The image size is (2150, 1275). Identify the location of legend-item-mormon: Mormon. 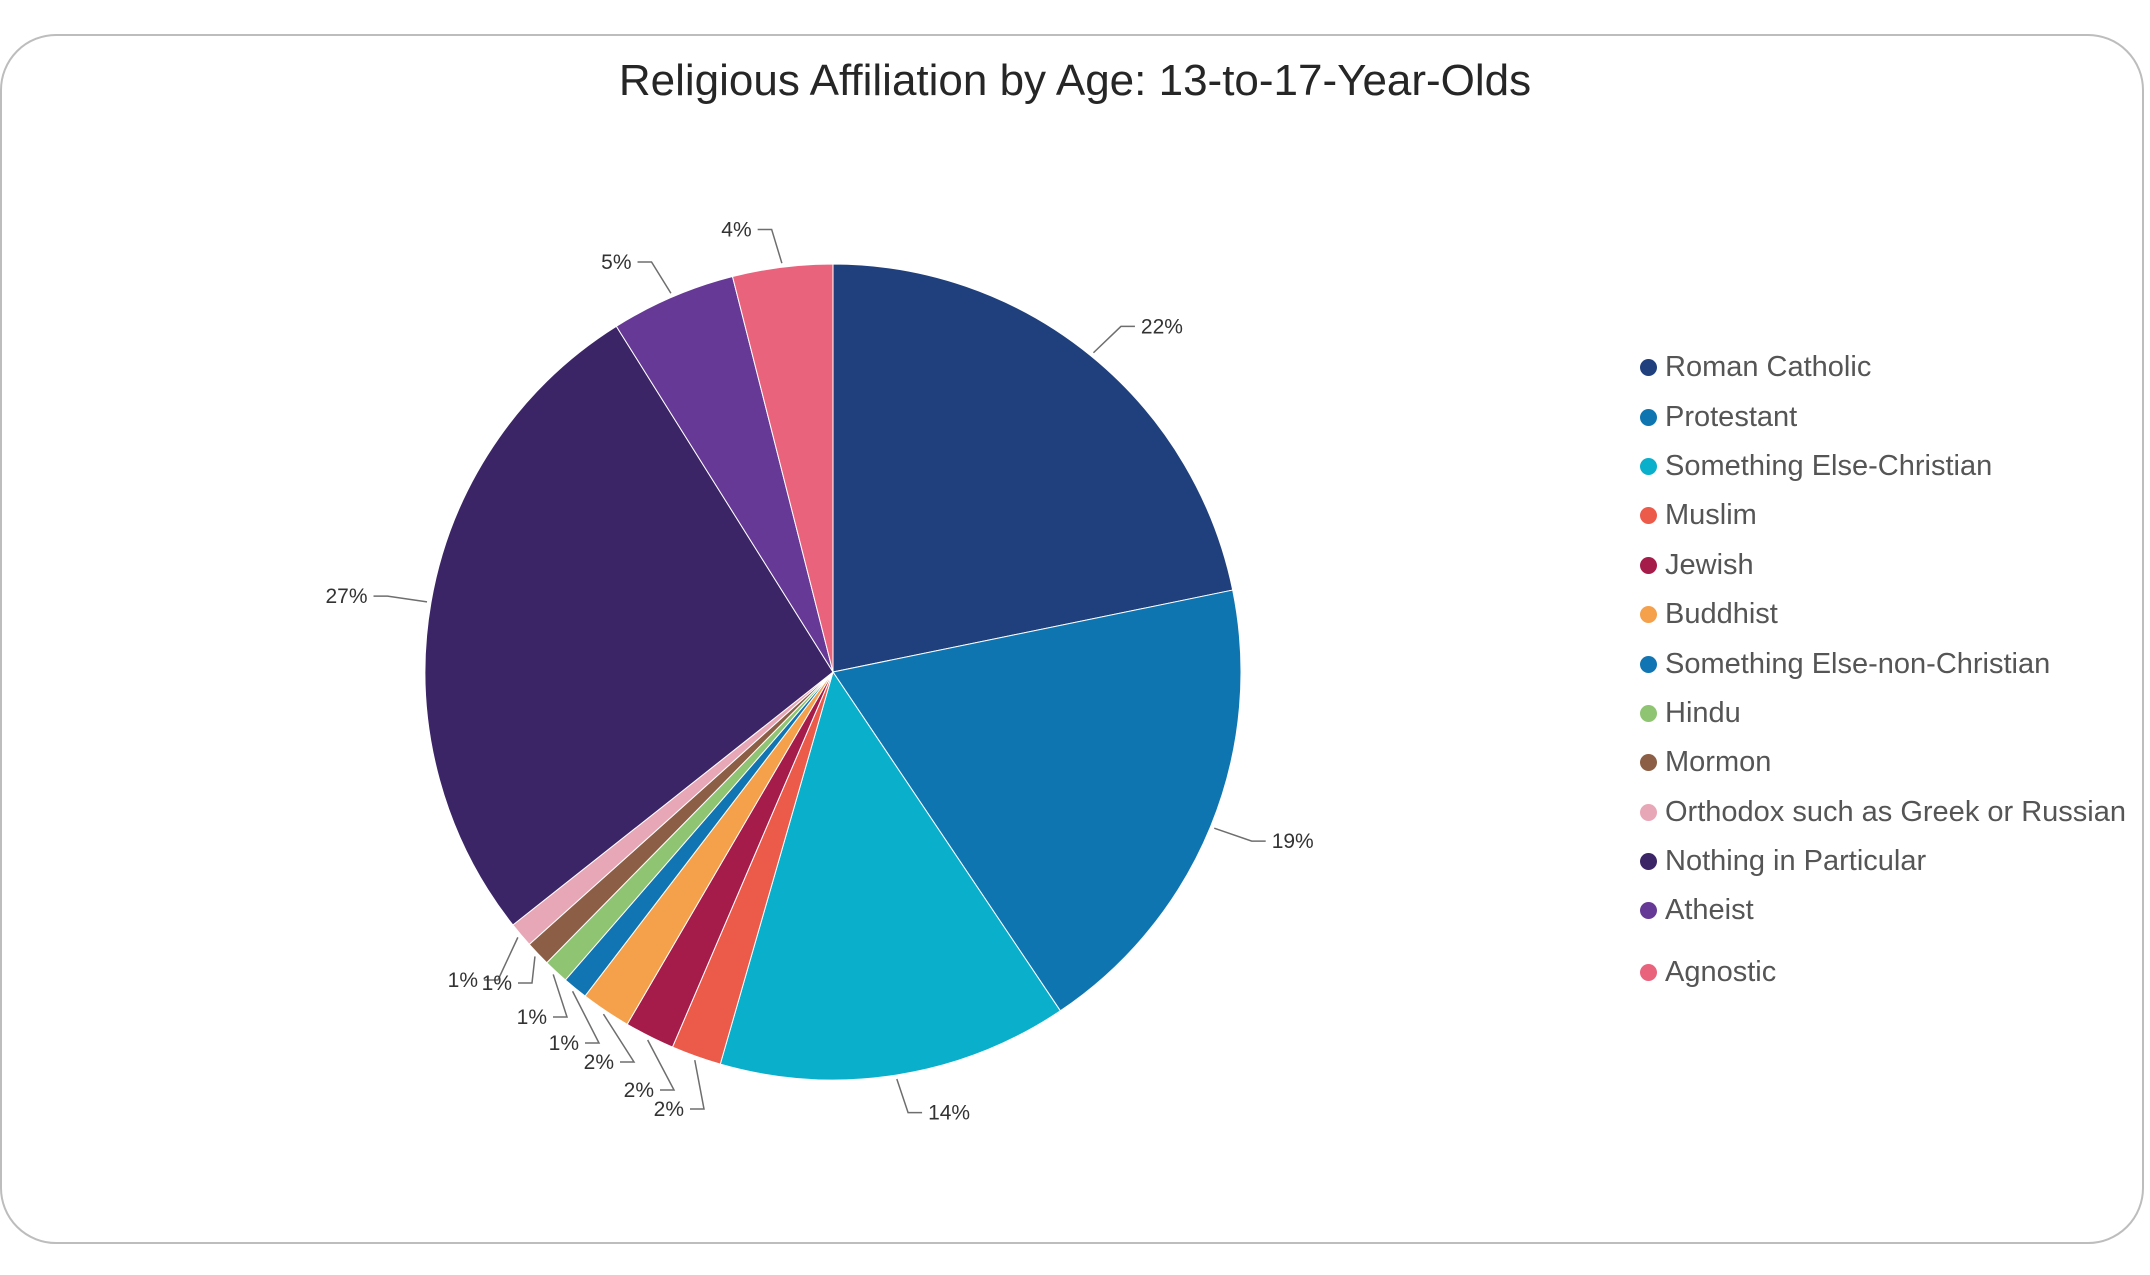
(1883, 762).